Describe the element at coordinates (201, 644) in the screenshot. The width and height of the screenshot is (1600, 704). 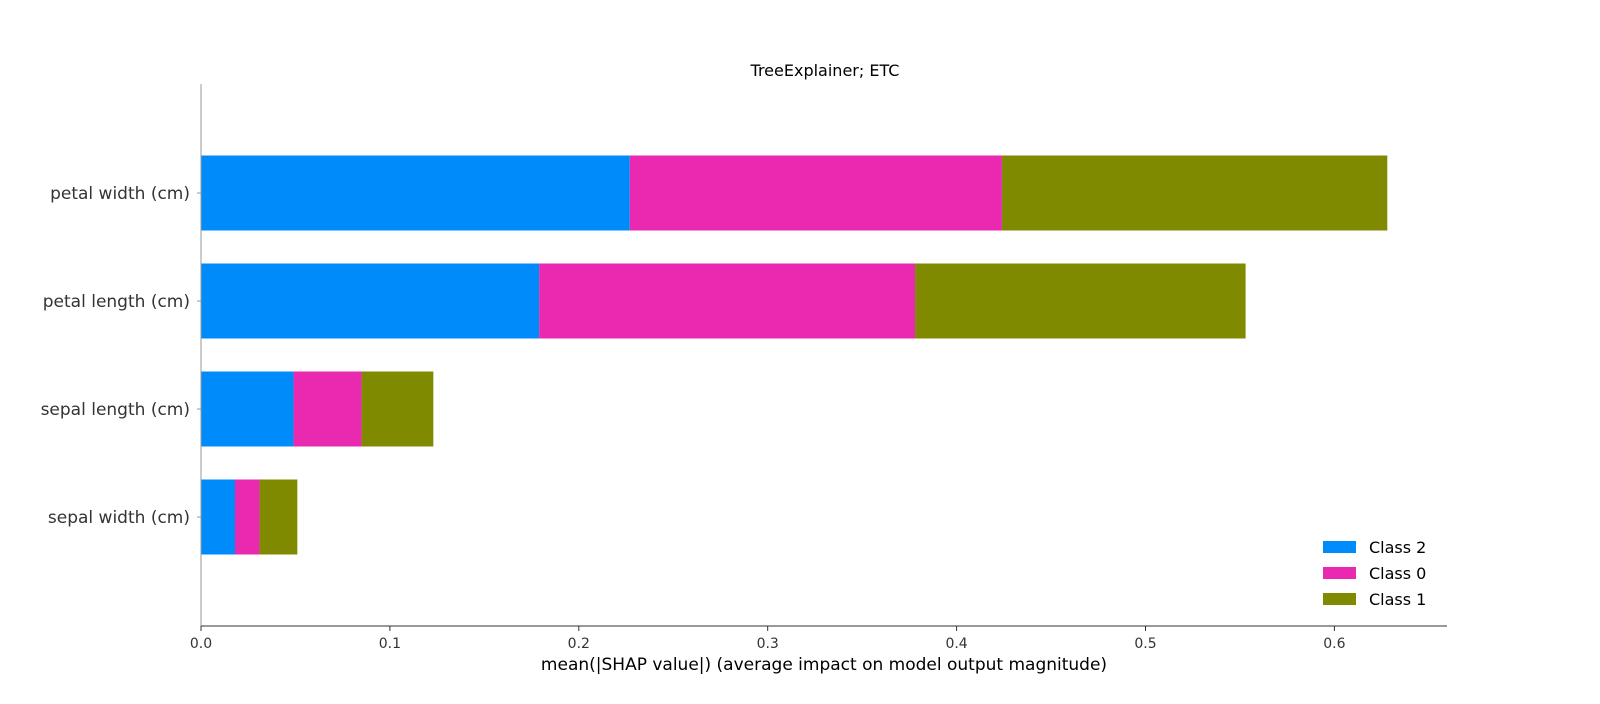
I see `x-tick-label: 0.0` at that location.